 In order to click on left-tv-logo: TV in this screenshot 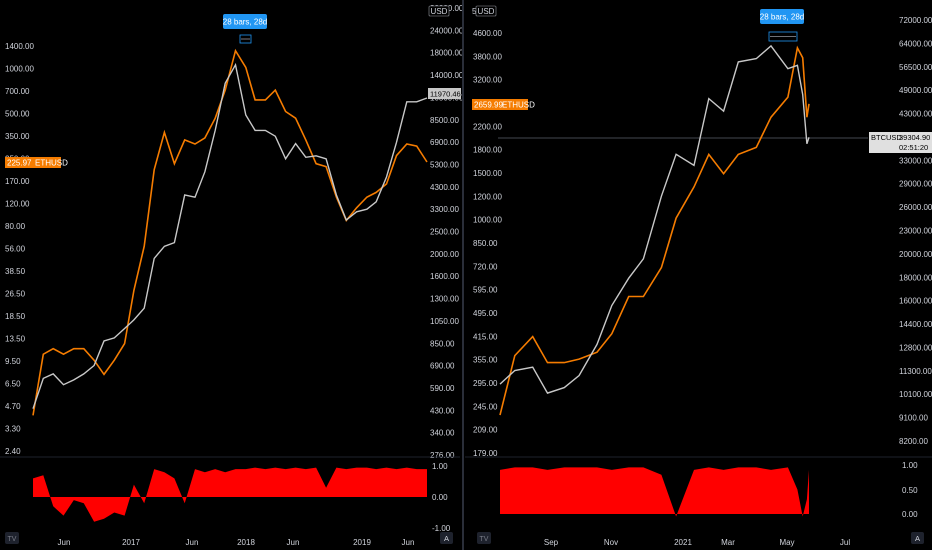, I will do `click(12, 538)`.